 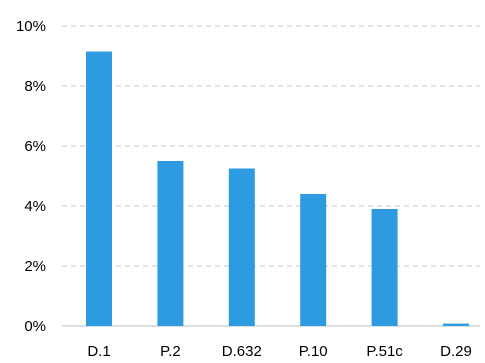 What do you see at coordinates (384, 351) in the screenshot?
I see `x-tick-label: P.51c` at bounding box center [384, 351].